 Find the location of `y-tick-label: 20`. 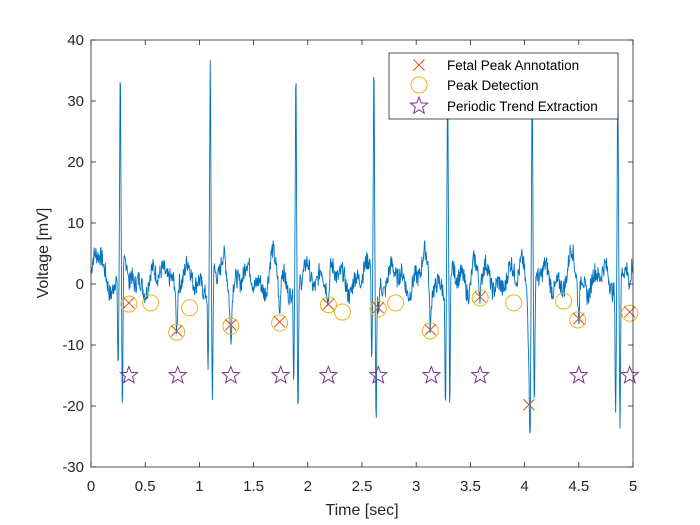

y-tick-label: 20 is located at coordinates (75, 162).